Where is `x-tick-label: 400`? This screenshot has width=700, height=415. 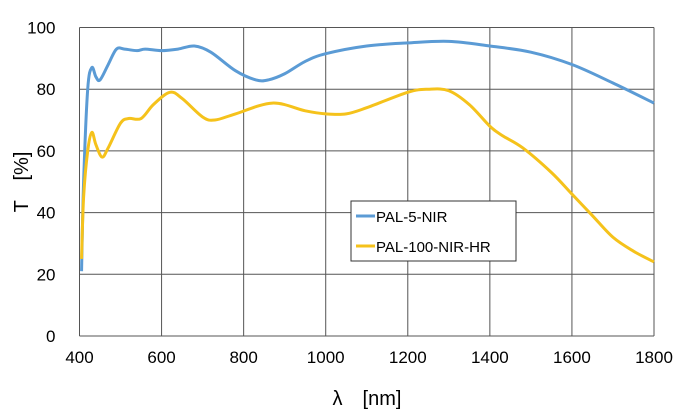
x-tick-label: 400 is located at coordinates (79, 357).